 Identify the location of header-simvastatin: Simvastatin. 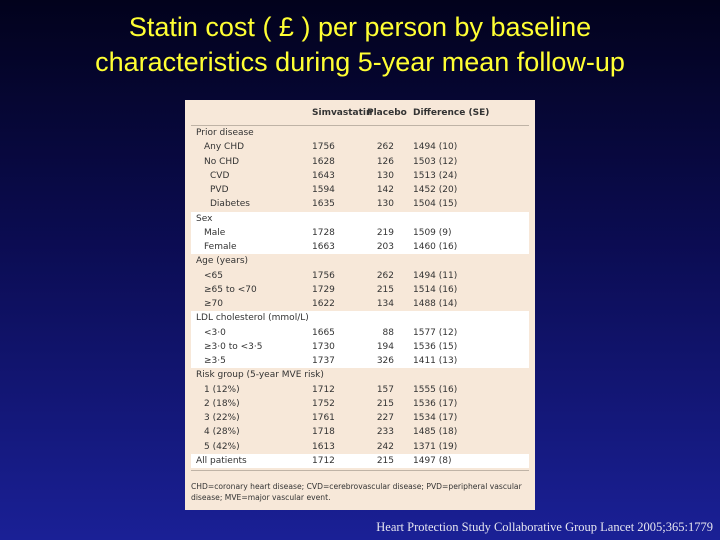
(342, 113).